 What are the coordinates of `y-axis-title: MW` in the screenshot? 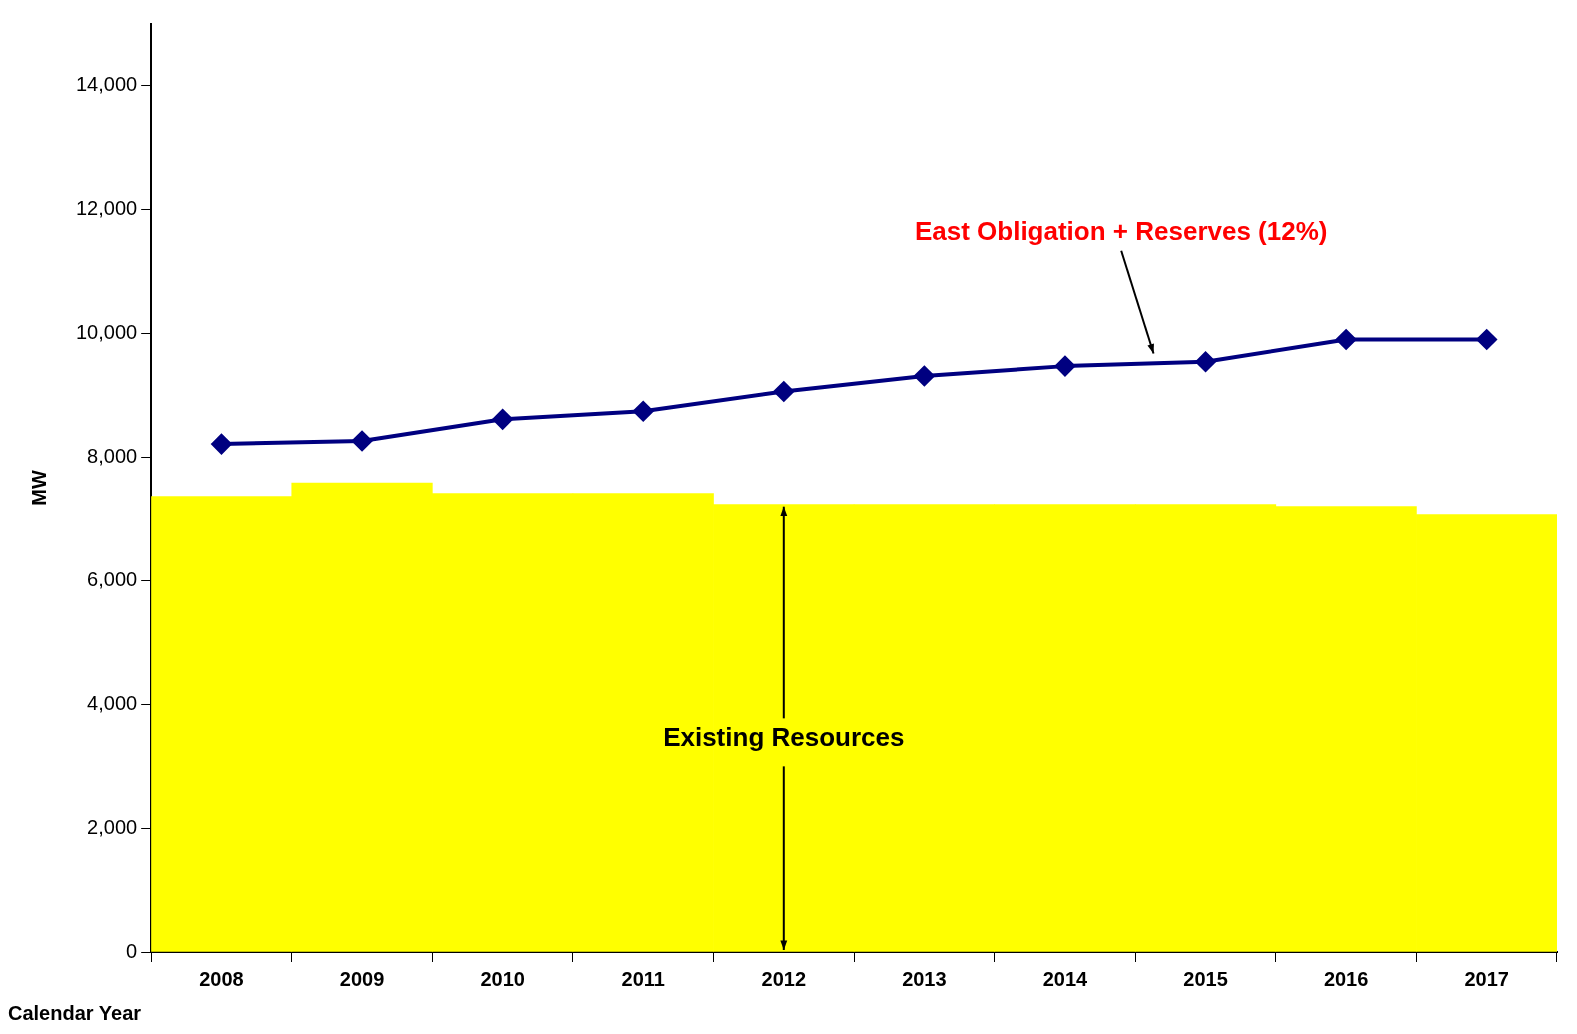 It's located at (38, 488).